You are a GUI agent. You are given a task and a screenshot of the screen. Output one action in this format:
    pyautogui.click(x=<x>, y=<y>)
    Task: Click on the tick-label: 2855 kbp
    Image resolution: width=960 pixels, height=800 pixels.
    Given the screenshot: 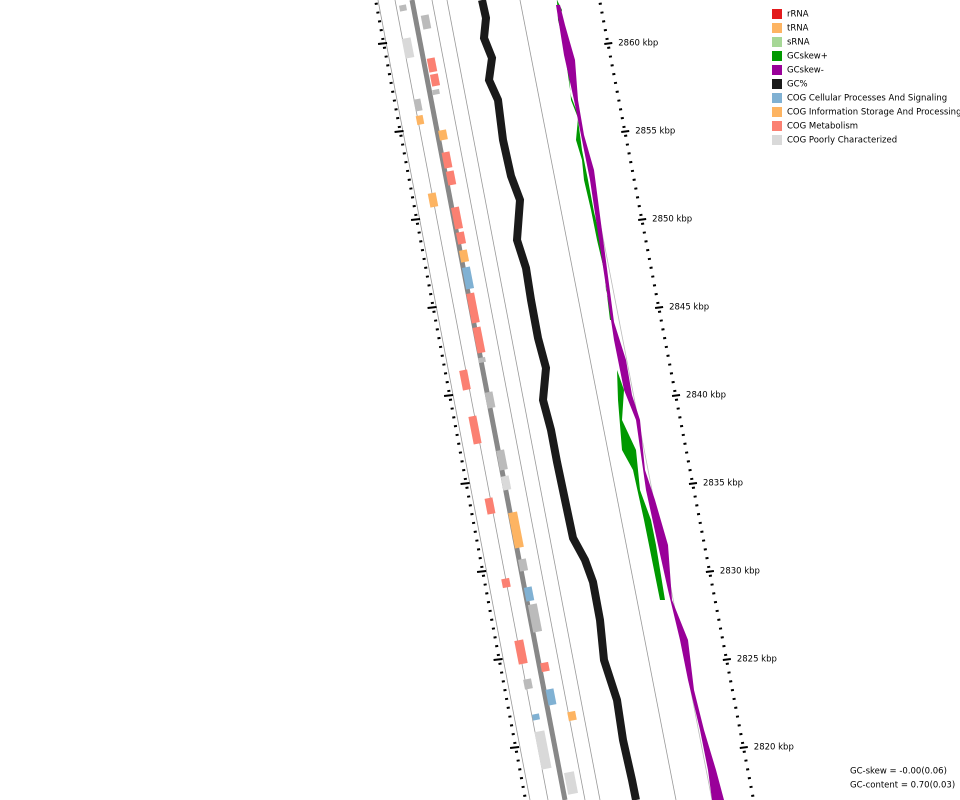 What is the action you would take?
    pyautogui.click(x=655, y=132)
    